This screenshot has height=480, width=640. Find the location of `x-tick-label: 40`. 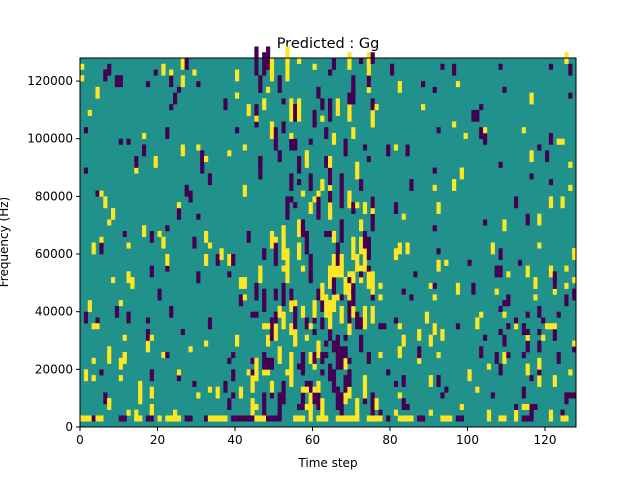

x-tick-label: 40 is located at coordinates (234, 440).